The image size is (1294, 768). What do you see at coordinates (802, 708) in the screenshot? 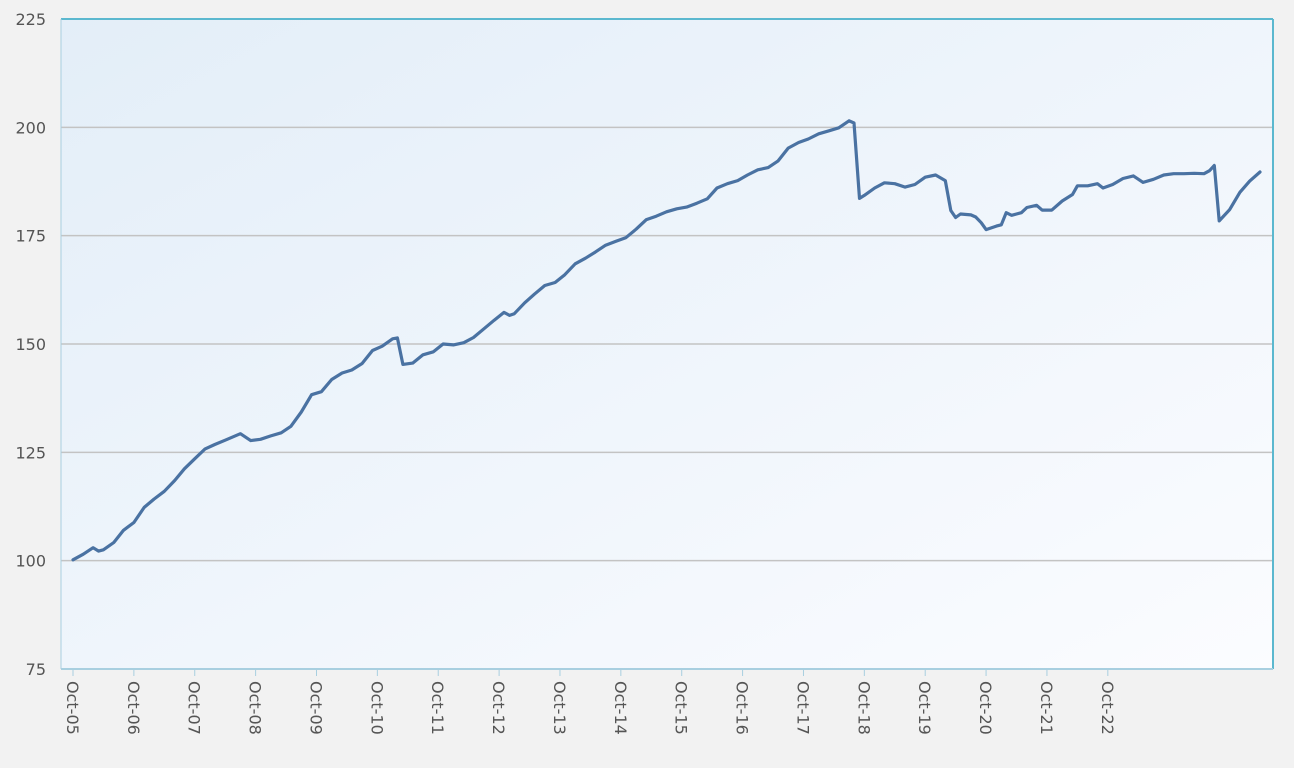
I see `x-tick-label: Oct-17` at bounding box center [802, 708].